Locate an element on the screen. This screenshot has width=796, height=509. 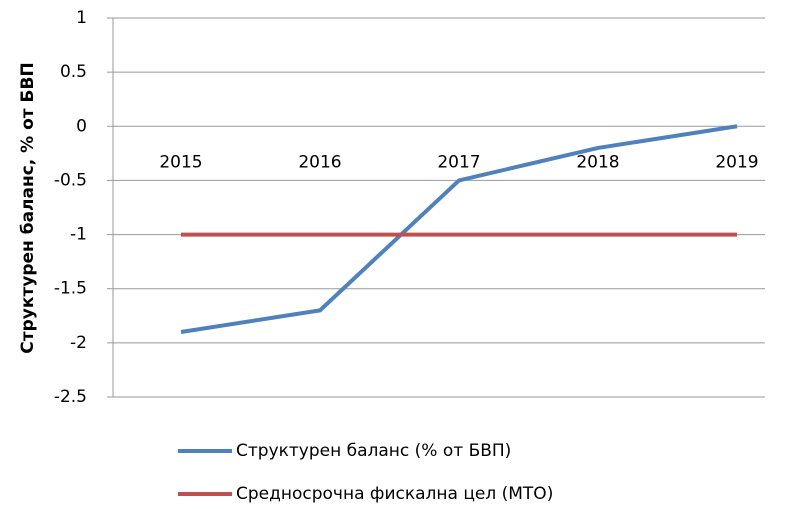
y-tick-label: 0 is located at coordinates (81, 126).